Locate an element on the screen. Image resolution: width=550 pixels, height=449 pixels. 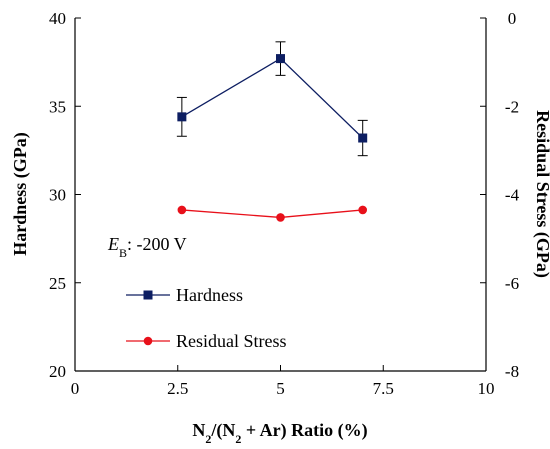
x-tick-label: 5 is located at coordinates (280, 388).